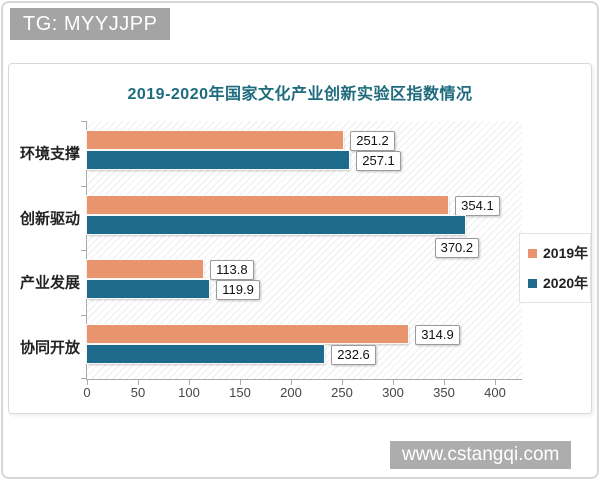 This screenshot has width=600, height=480. What do you see at coordinates (90, 24) in the screenshot?
I see `tg-badge: TG: MYYJJPP` at bounding box center [90, 24].